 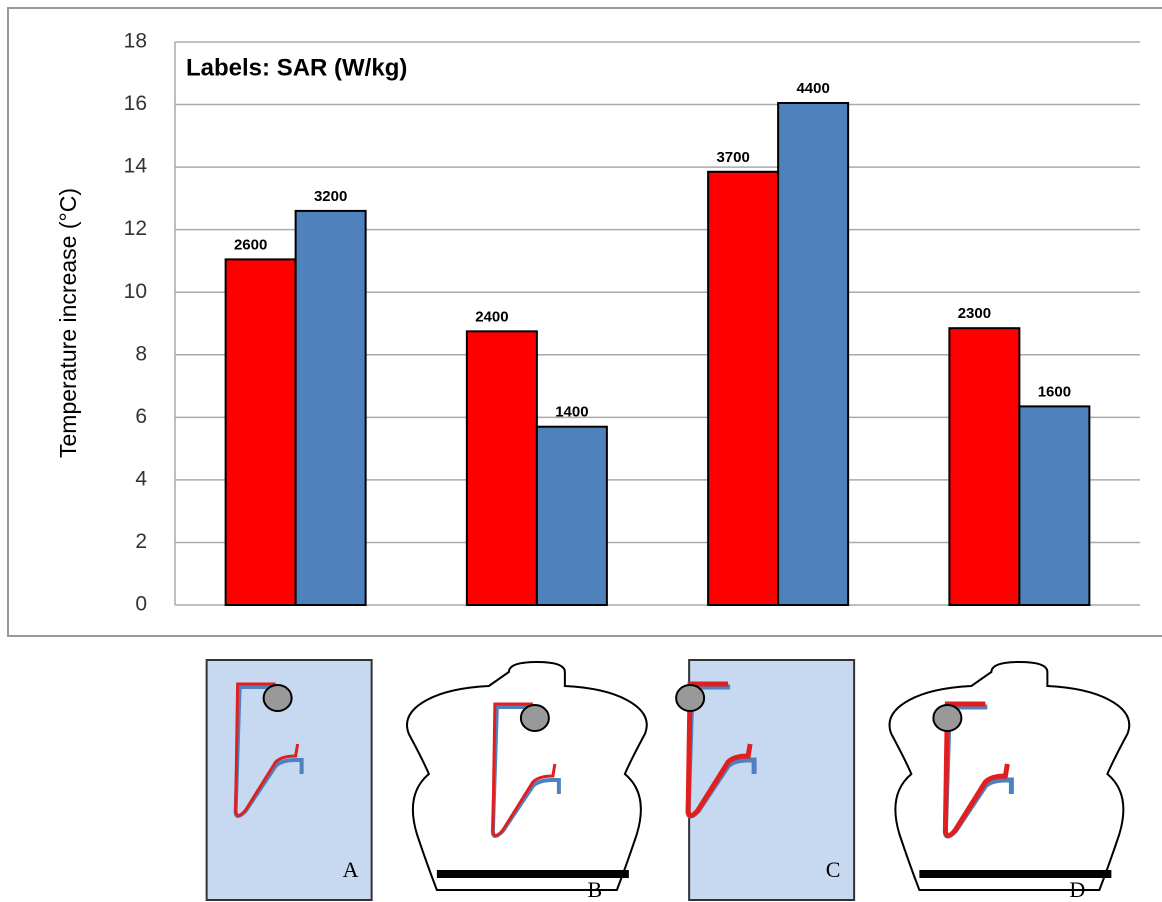 I want to click on y-tick-label: 16, so click(x=135, y=103).